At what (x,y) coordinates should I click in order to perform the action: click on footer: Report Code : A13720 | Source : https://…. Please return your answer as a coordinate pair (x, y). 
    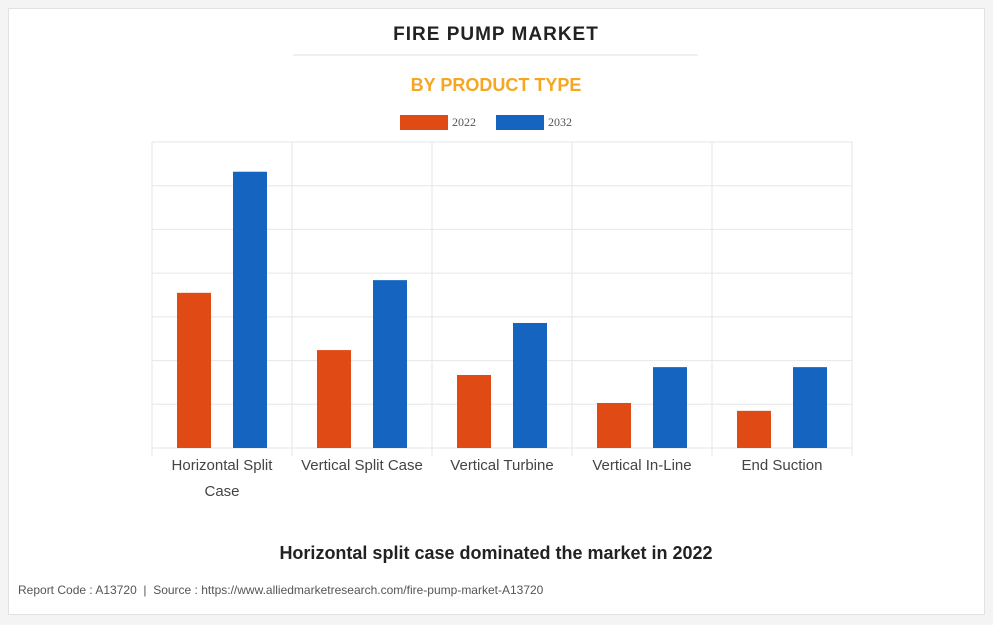
    Looking at the image, I should click on (281, 590).